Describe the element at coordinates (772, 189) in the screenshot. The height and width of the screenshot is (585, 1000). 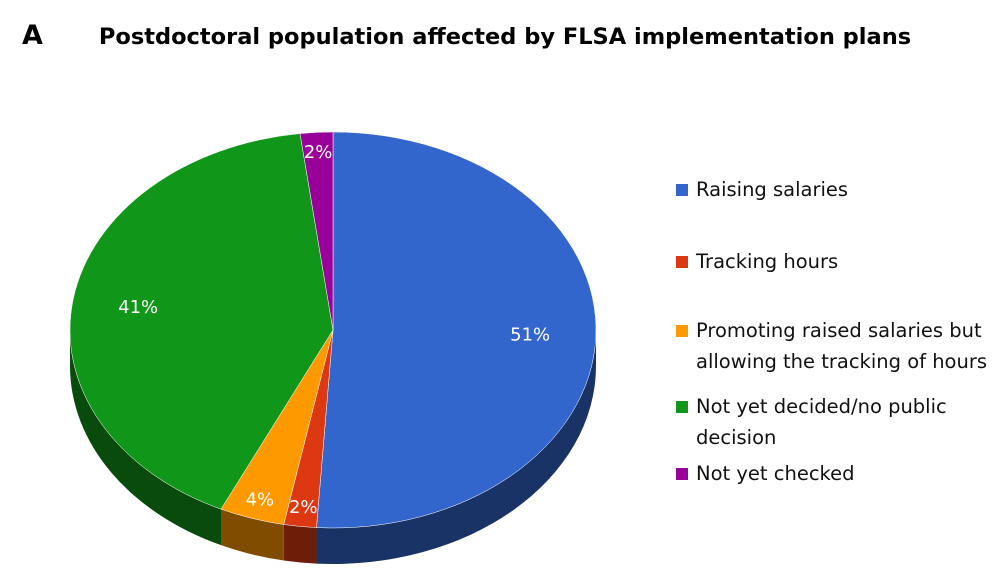
I see `legend-label: Raising salaries` at that location.